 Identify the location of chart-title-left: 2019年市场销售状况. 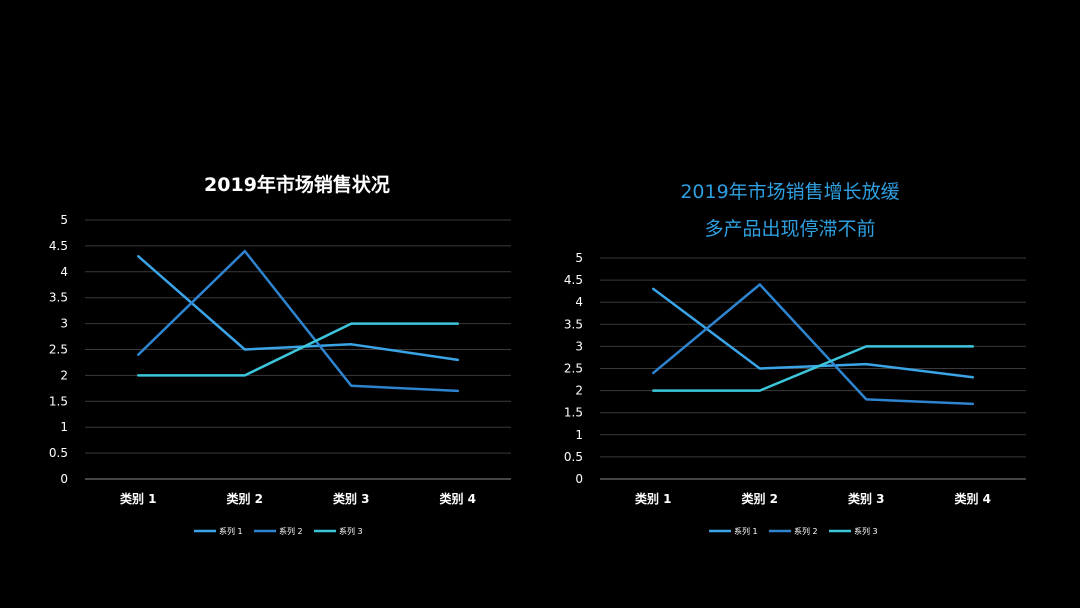
(297, 185).